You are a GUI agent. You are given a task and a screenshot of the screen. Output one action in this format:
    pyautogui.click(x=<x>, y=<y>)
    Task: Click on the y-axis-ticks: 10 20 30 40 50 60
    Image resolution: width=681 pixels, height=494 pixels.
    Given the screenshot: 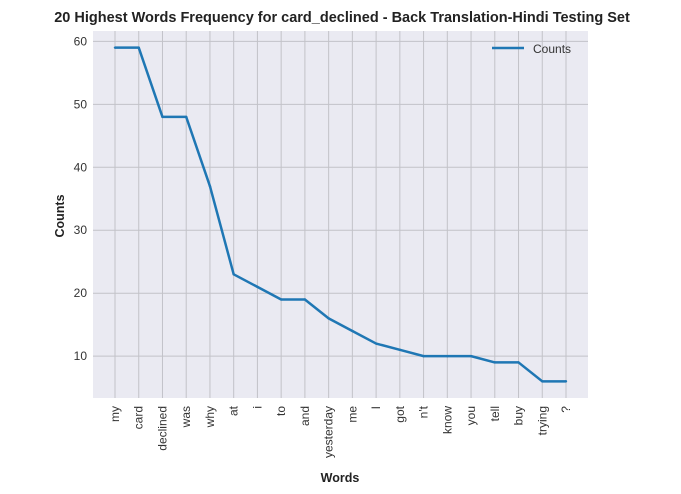 What is the action you would take?
    pyautogui.click(x=81, y=198)
    